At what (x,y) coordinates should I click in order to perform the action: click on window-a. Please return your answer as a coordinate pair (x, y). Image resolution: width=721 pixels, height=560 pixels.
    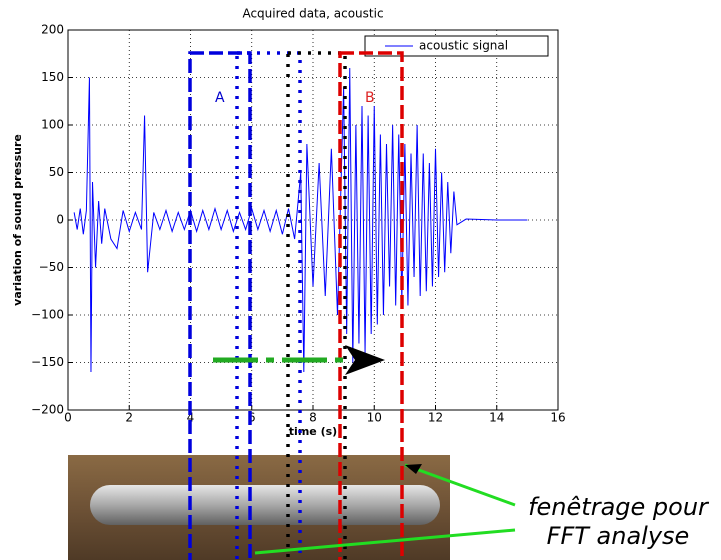
    Looking at the image, I should click on (220, 305).